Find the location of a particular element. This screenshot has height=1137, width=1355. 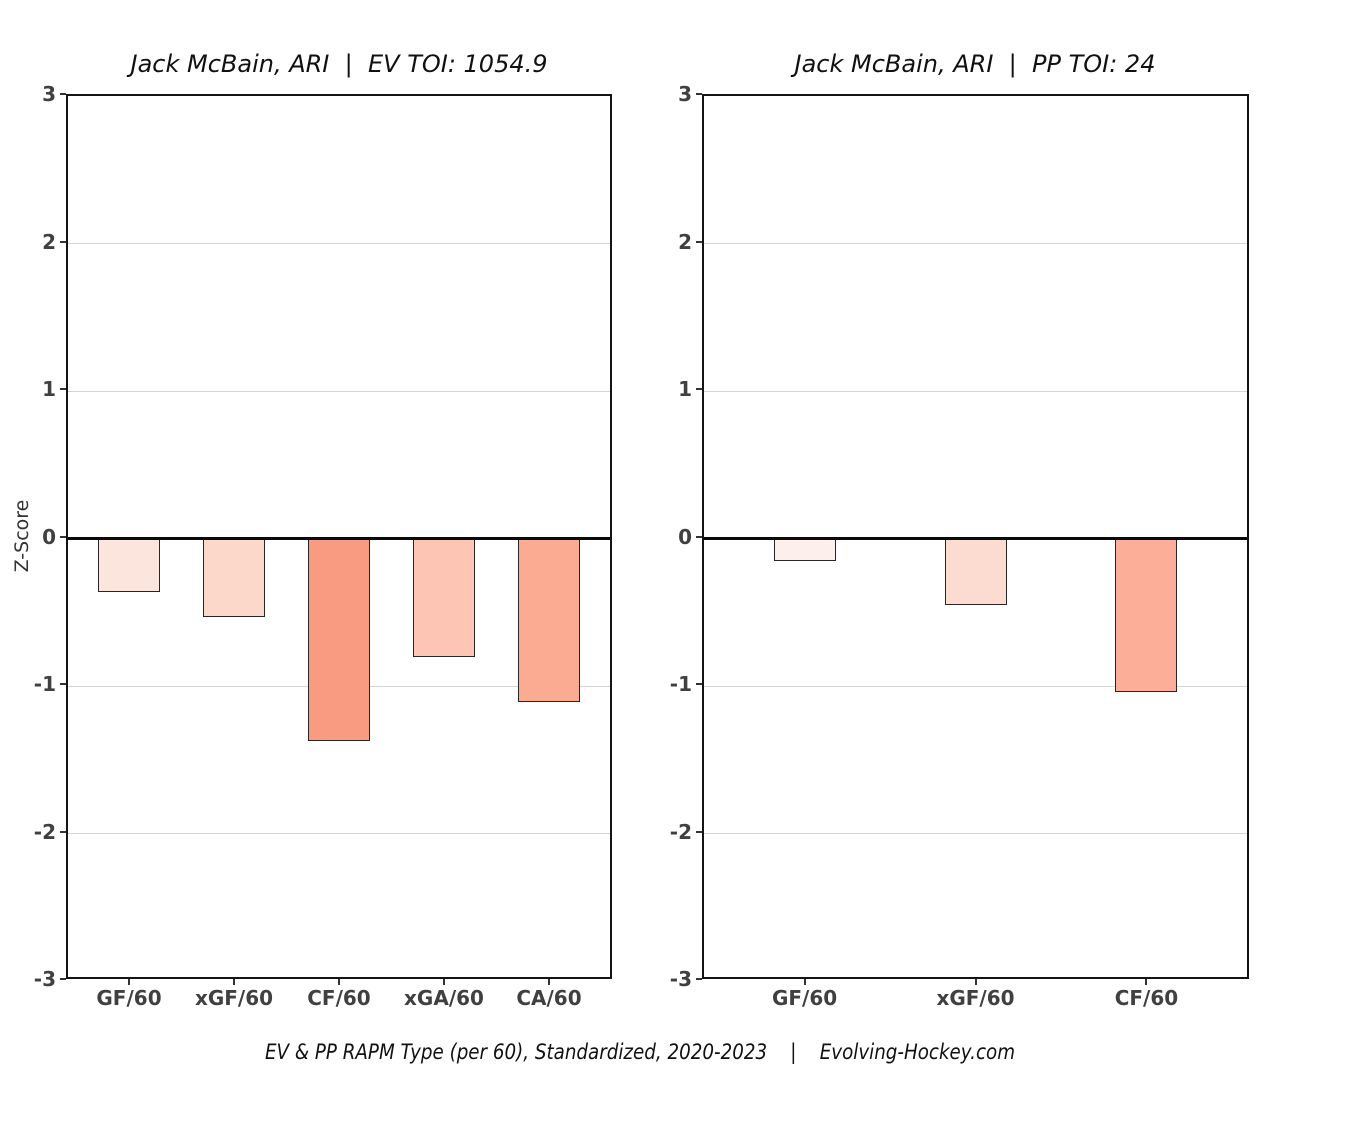

x-tick-label-xga-60: xGA/60 is located at coordinates (444, 998).